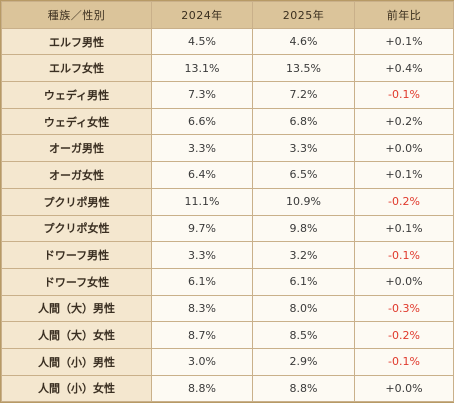 This screenshot has width=454, height=403. What do you see at coordinates (303, 228) in the screenshot?
I see `value-2025: 9.8%` at bounding box center [303, 228].